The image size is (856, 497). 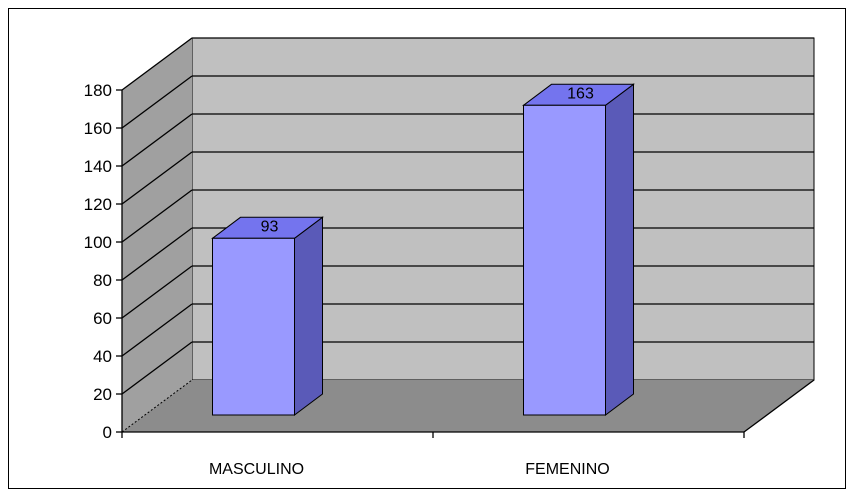 What do you see at coordinates (157, 406) in the screenshot?
I see `floor-edge-dashed` at bounding box center [157, 406].